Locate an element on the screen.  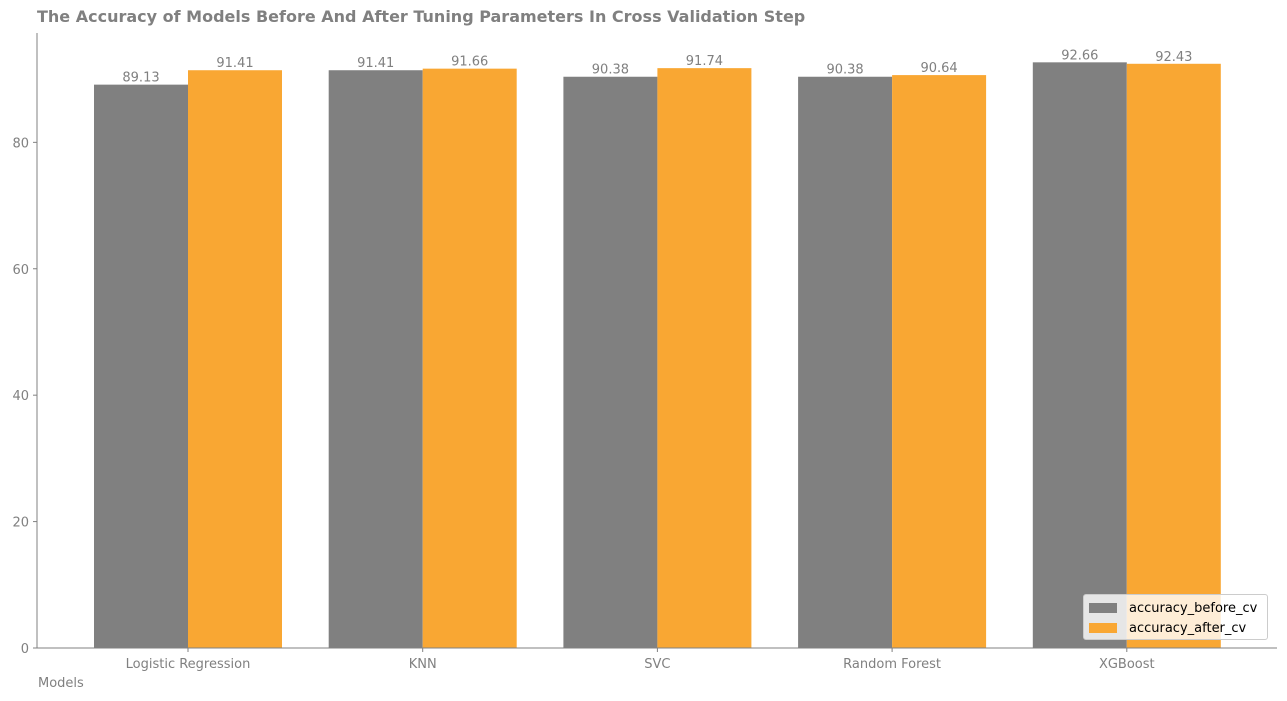
x-tick-label: Random Forest is located at coordinates (892, 664).